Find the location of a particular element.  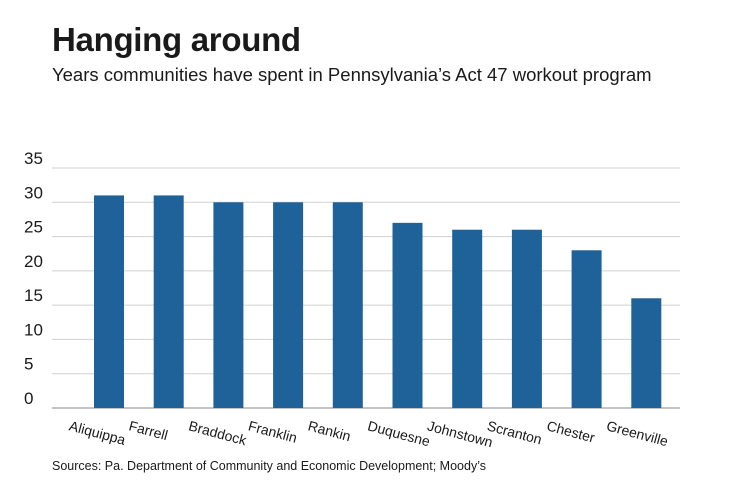

y-tick-label: 15 is located at coordinates (33, 295).